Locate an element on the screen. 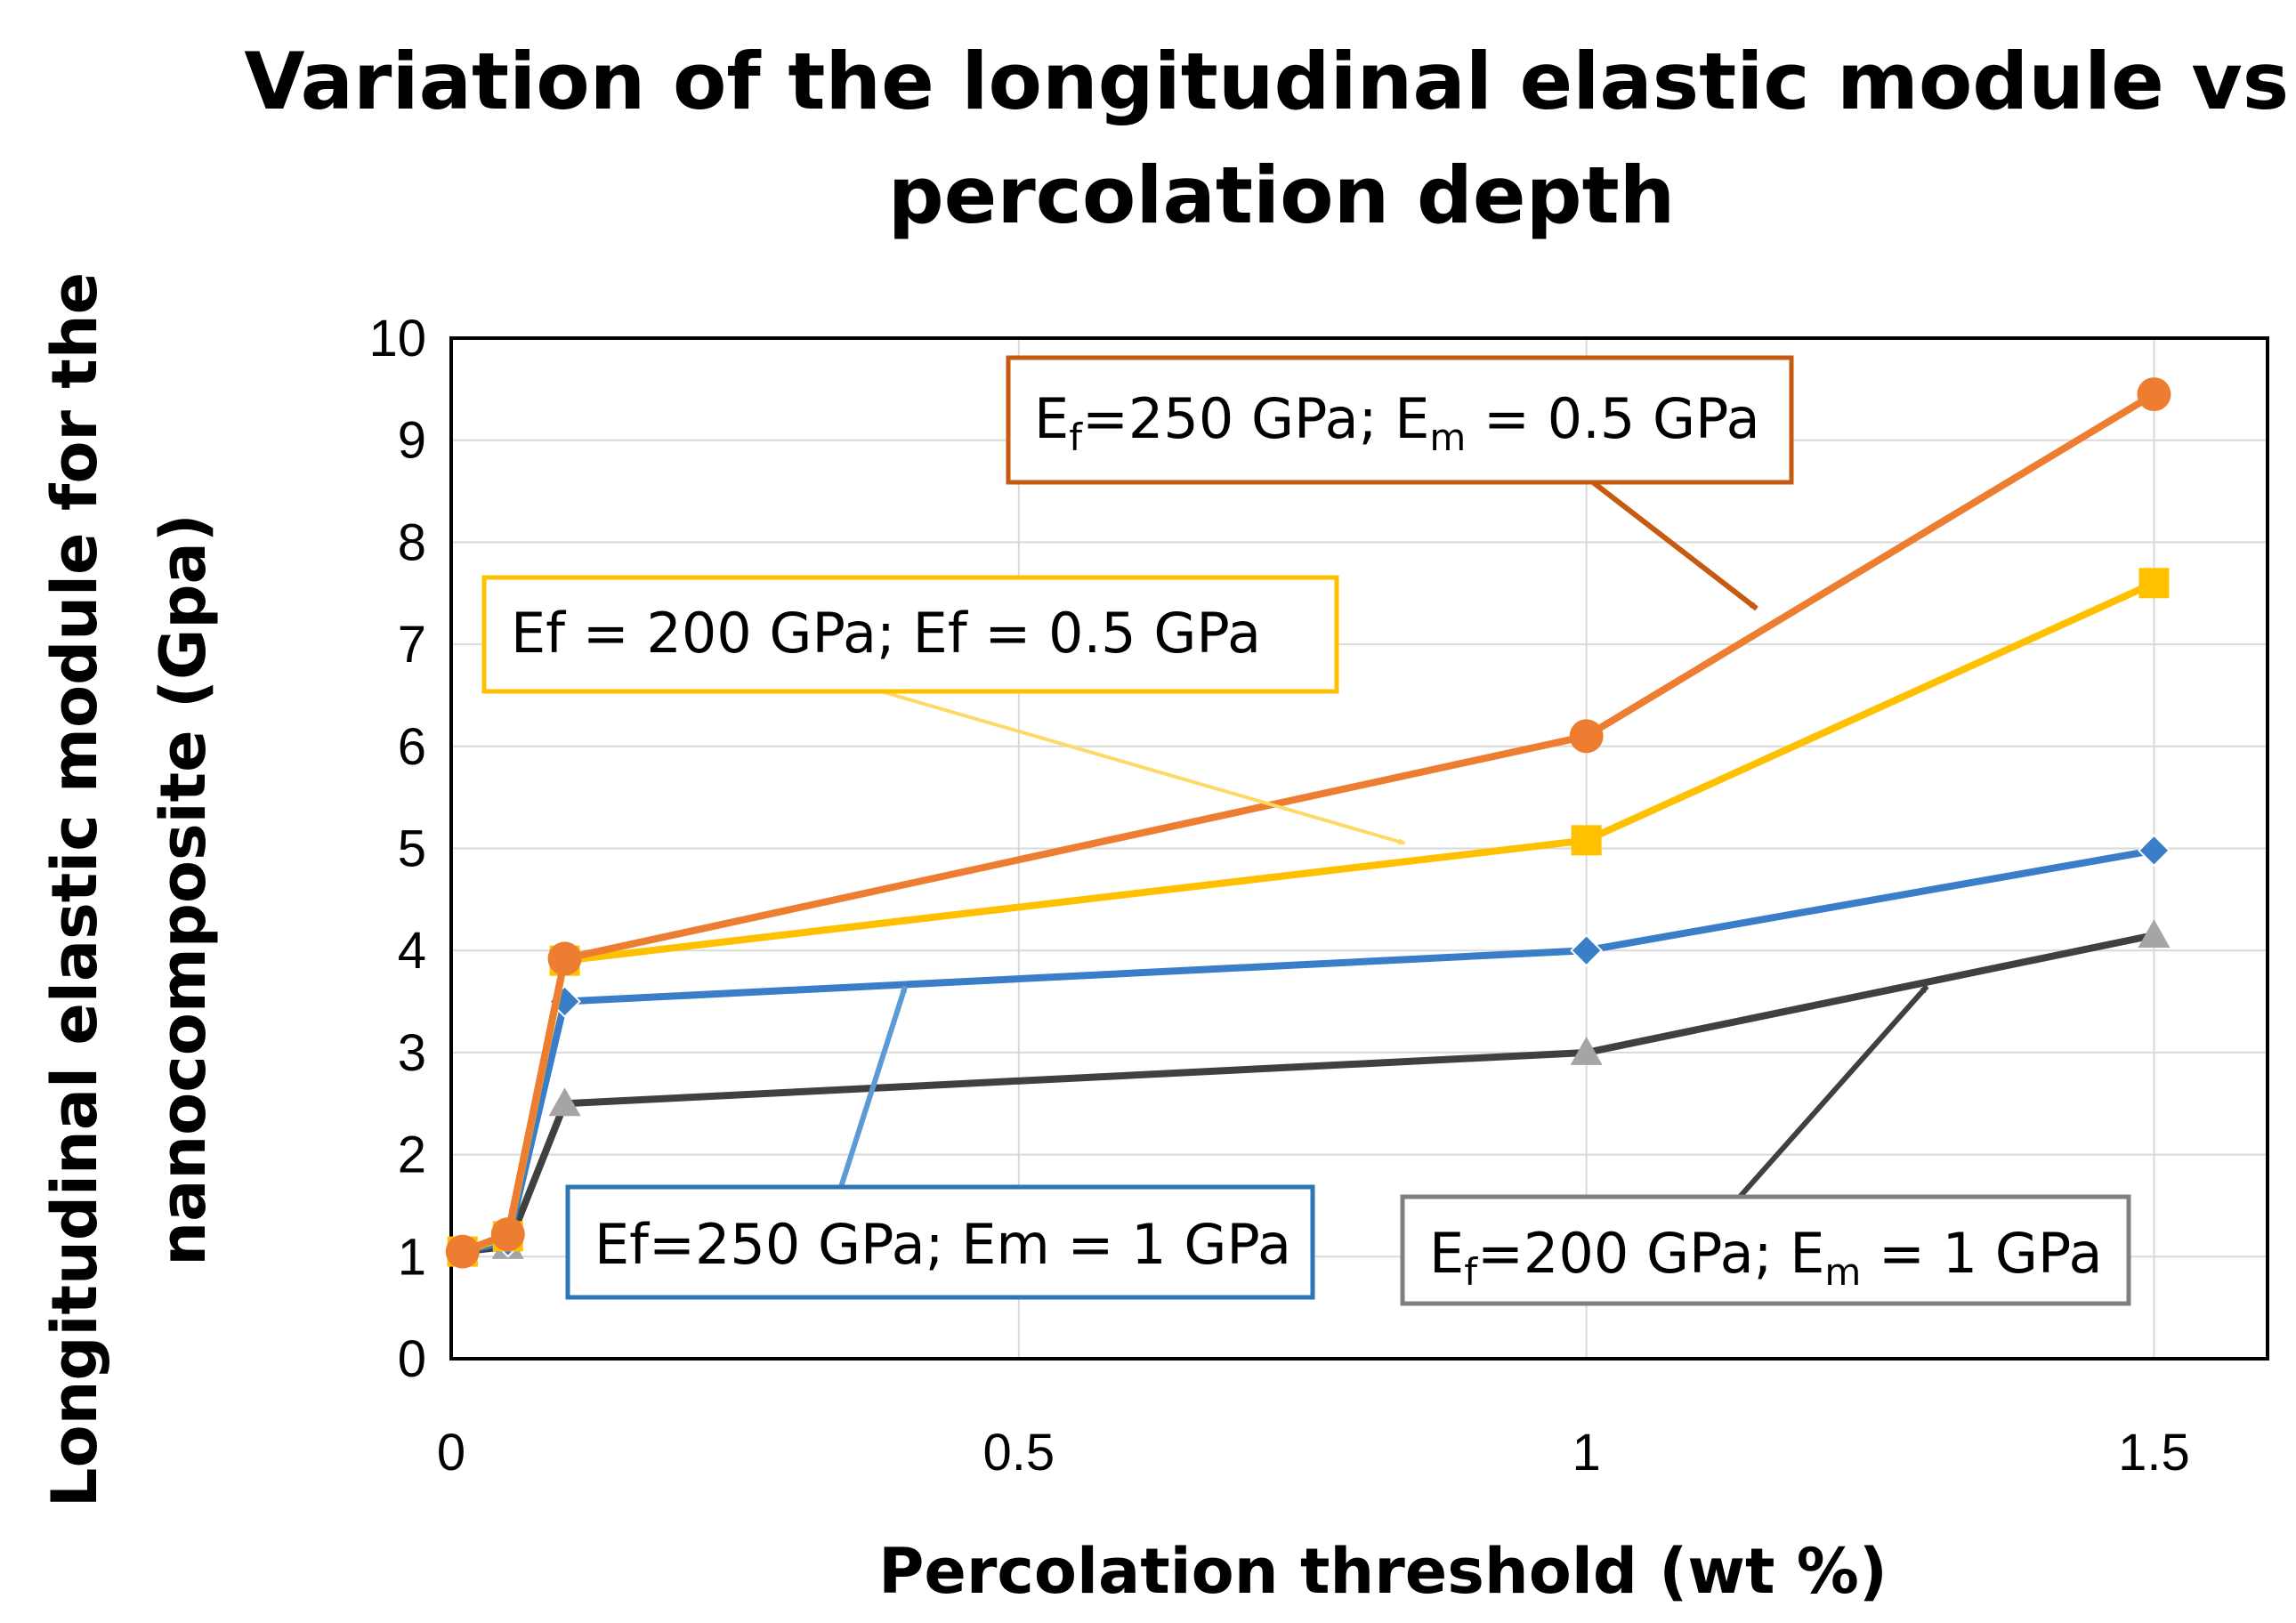 The height and width of the screenshot is (1623, 2296). callout-series-200-1: Ef=200 GPa; Em = 1 GPa is located at coordinates (1765, 1250).